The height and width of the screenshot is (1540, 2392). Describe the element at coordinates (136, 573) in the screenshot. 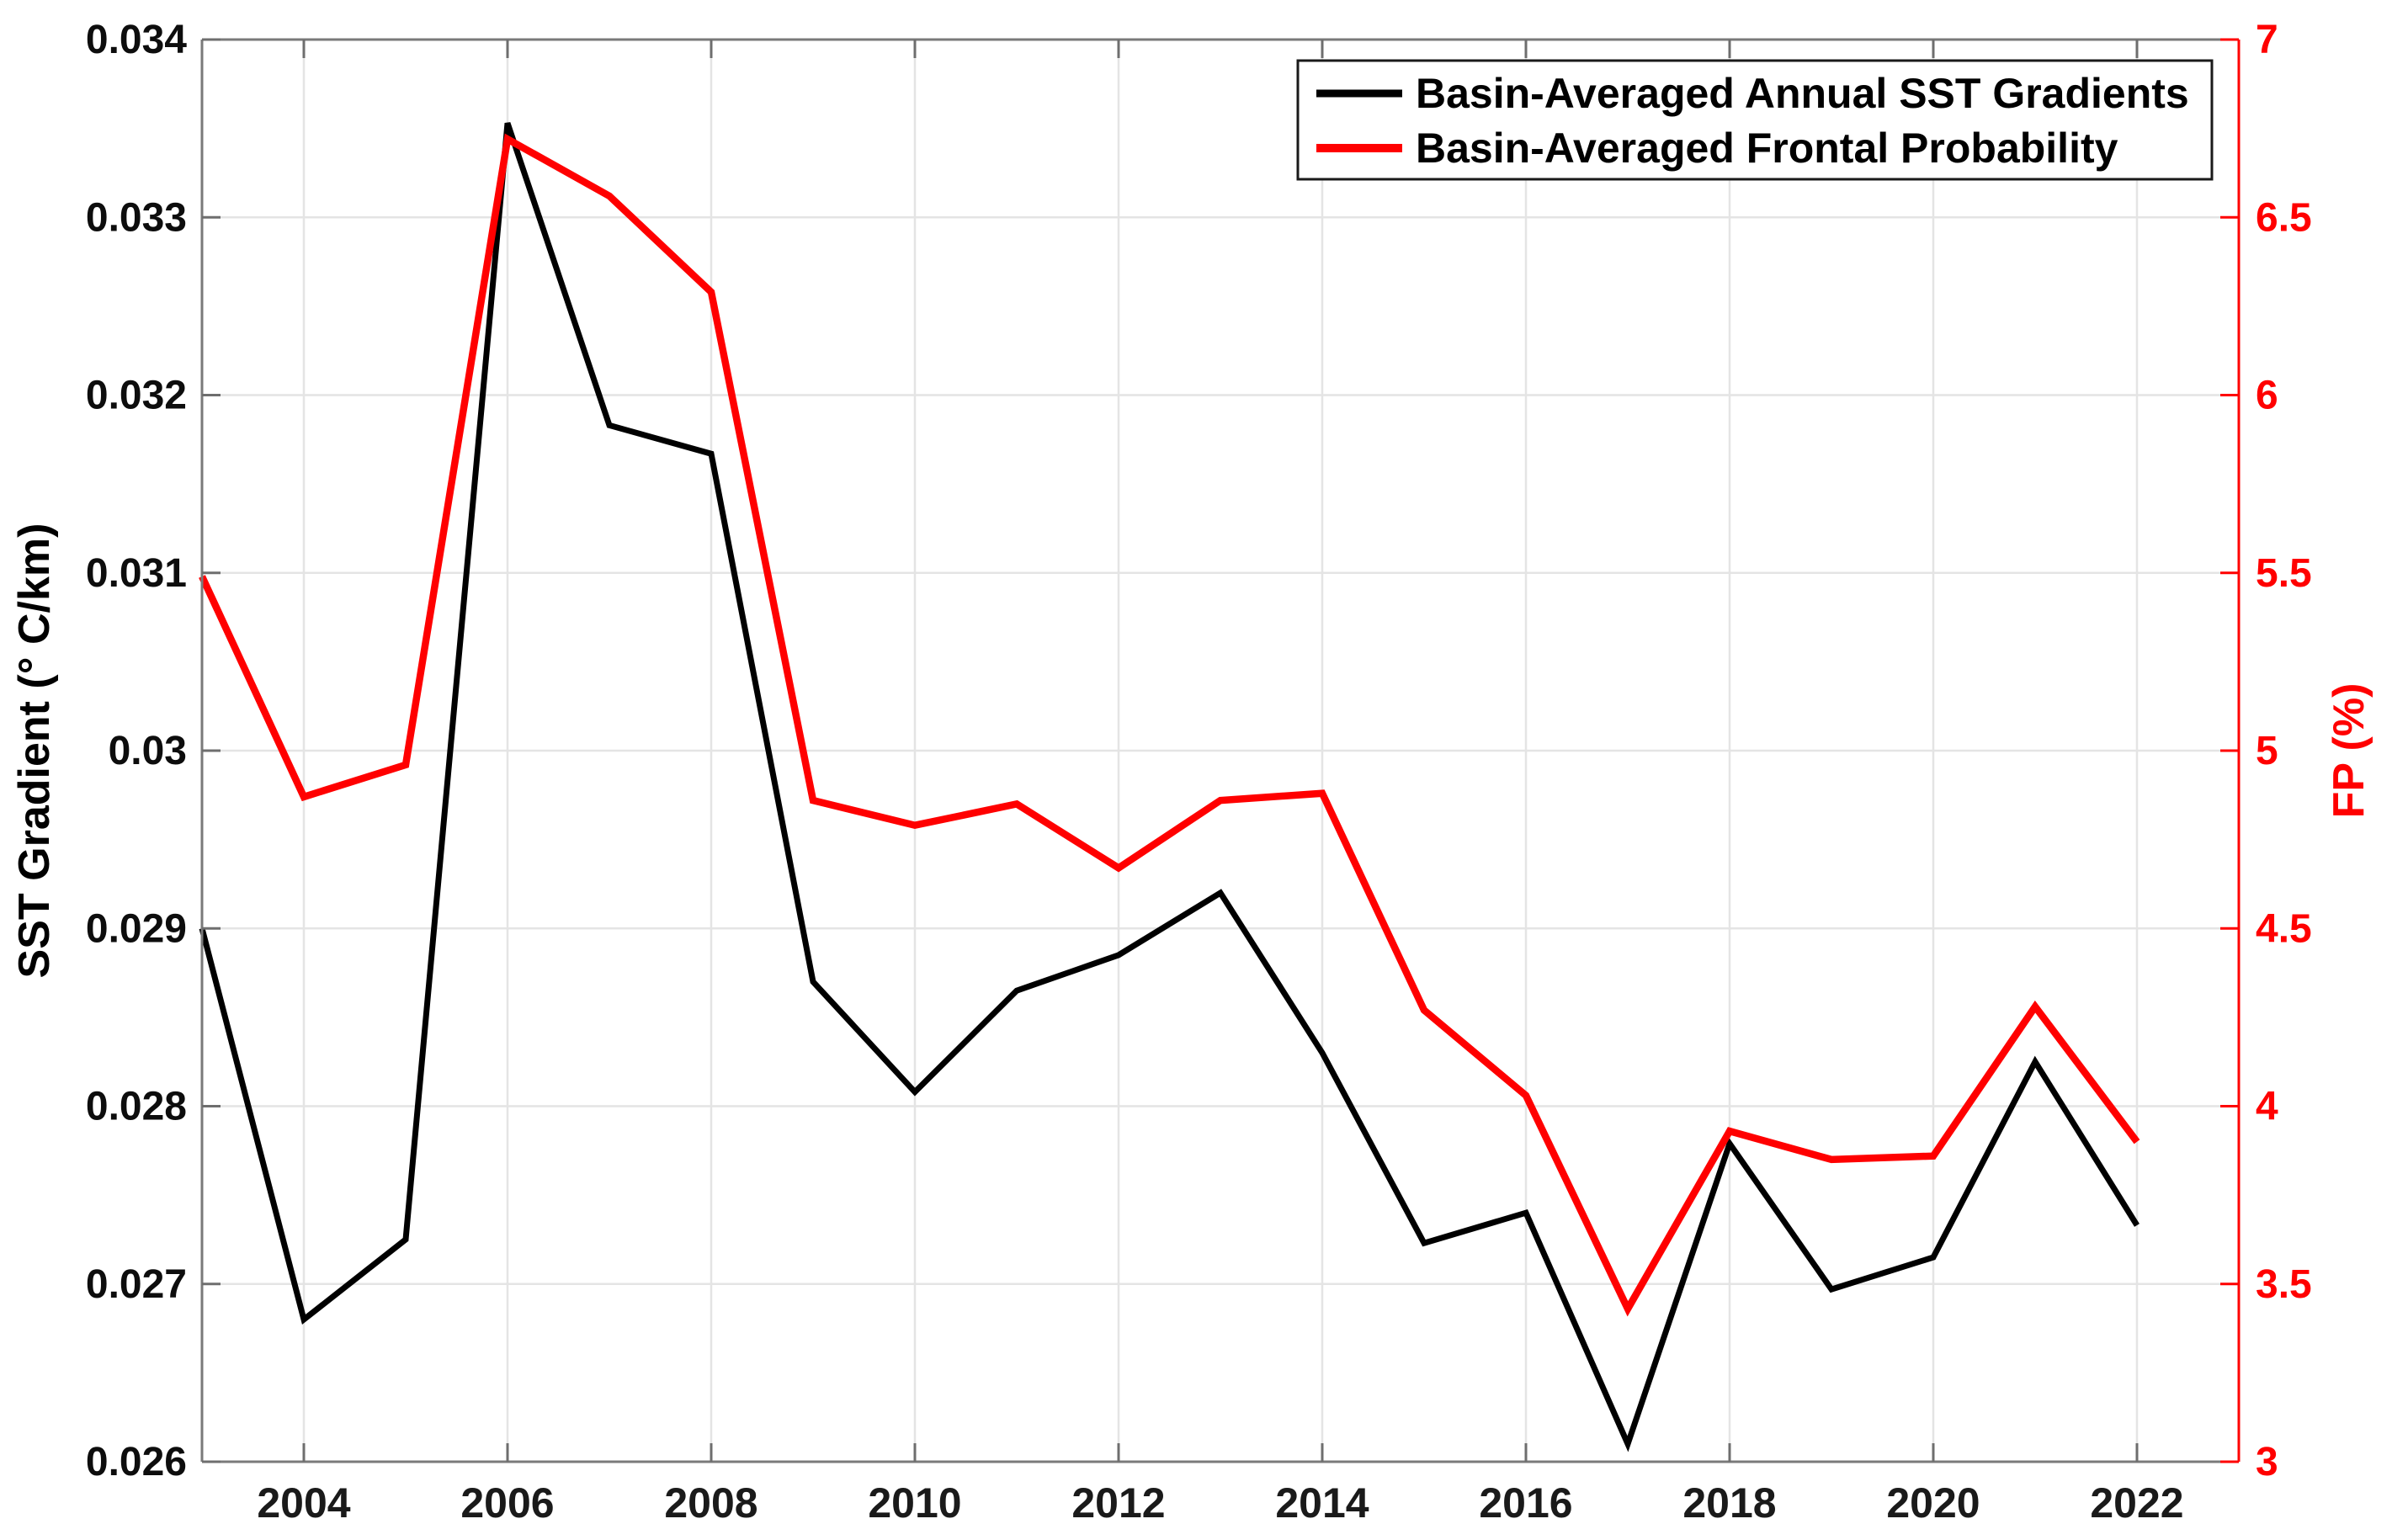

I see `left-y-tick-label: 0.031` at that location.